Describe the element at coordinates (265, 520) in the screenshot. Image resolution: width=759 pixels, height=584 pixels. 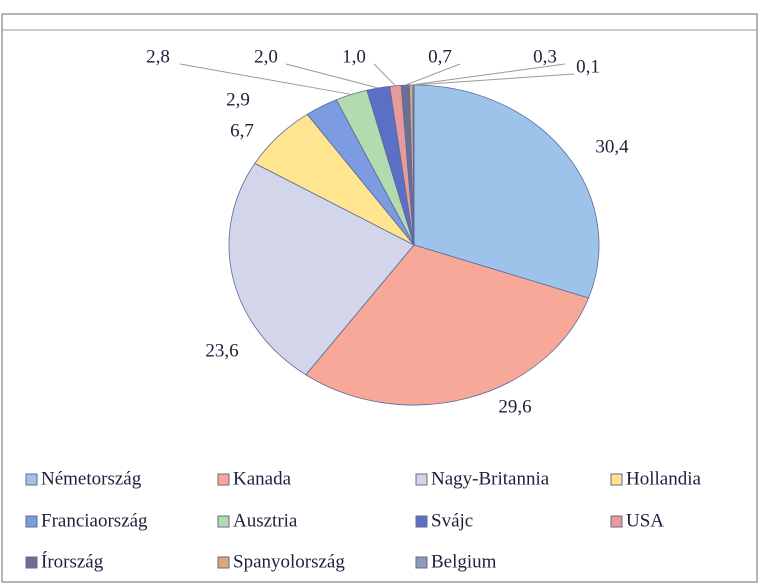
I see `legend-label: Ausztria` at that location.